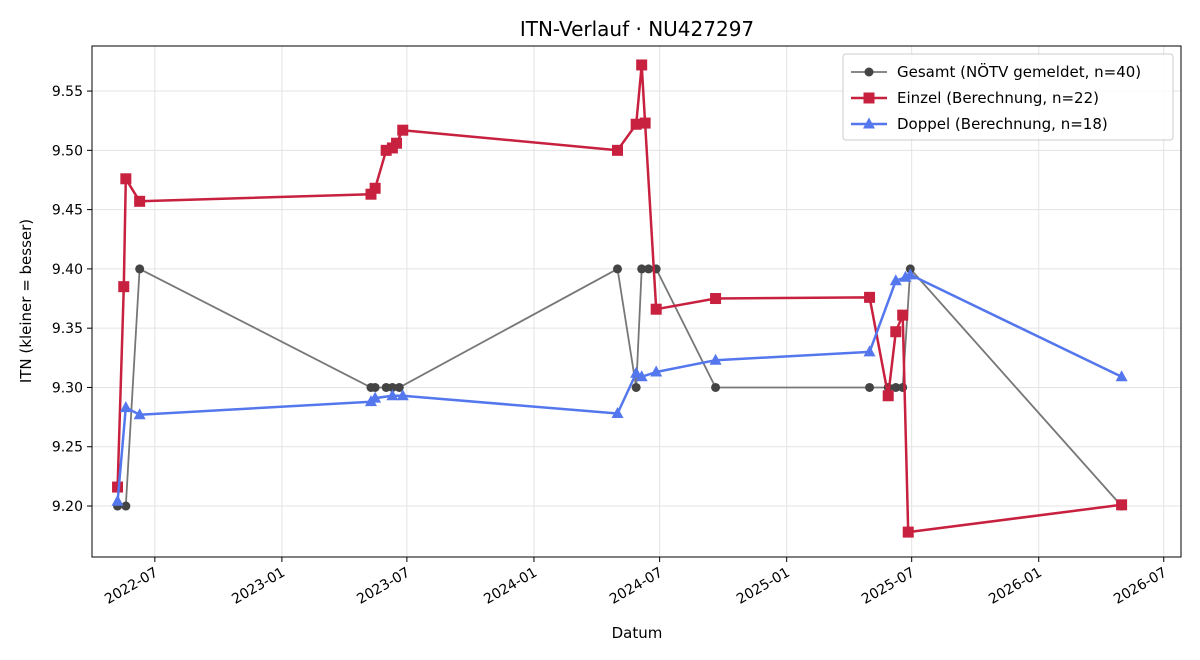 This screenshot has height=660, width=1200. Describe the element at coordinates (637, 29) in the screenshot. I see `chart-title: ITN-Verlauf · NU427297` at that location.